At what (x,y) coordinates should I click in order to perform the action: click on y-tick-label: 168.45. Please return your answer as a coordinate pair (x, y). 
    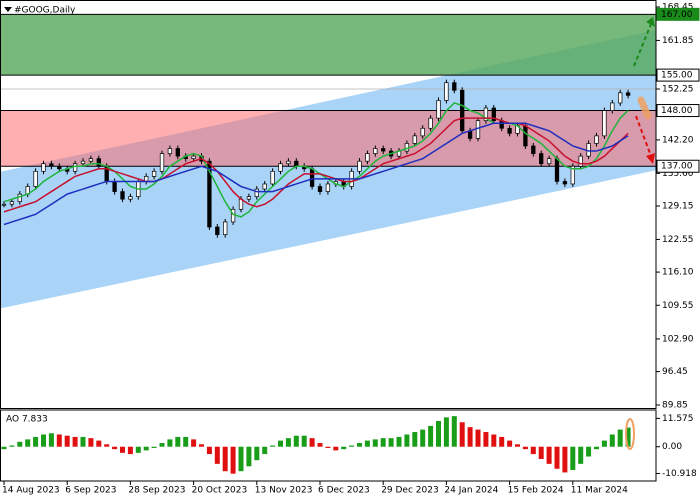
    Looking at the image, I should click on (678, 7).